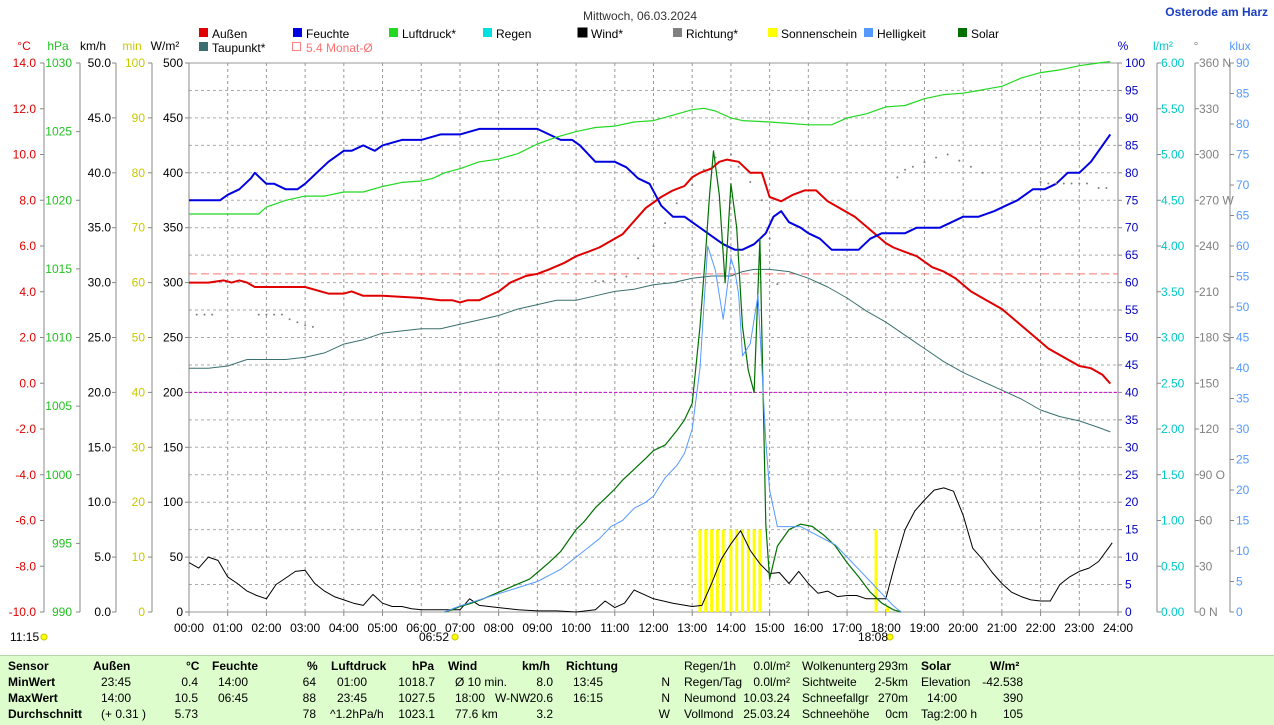 This screenshot has height=725, width=1274. I want to click on hum-tick-label: 55, so click(1132, 310).